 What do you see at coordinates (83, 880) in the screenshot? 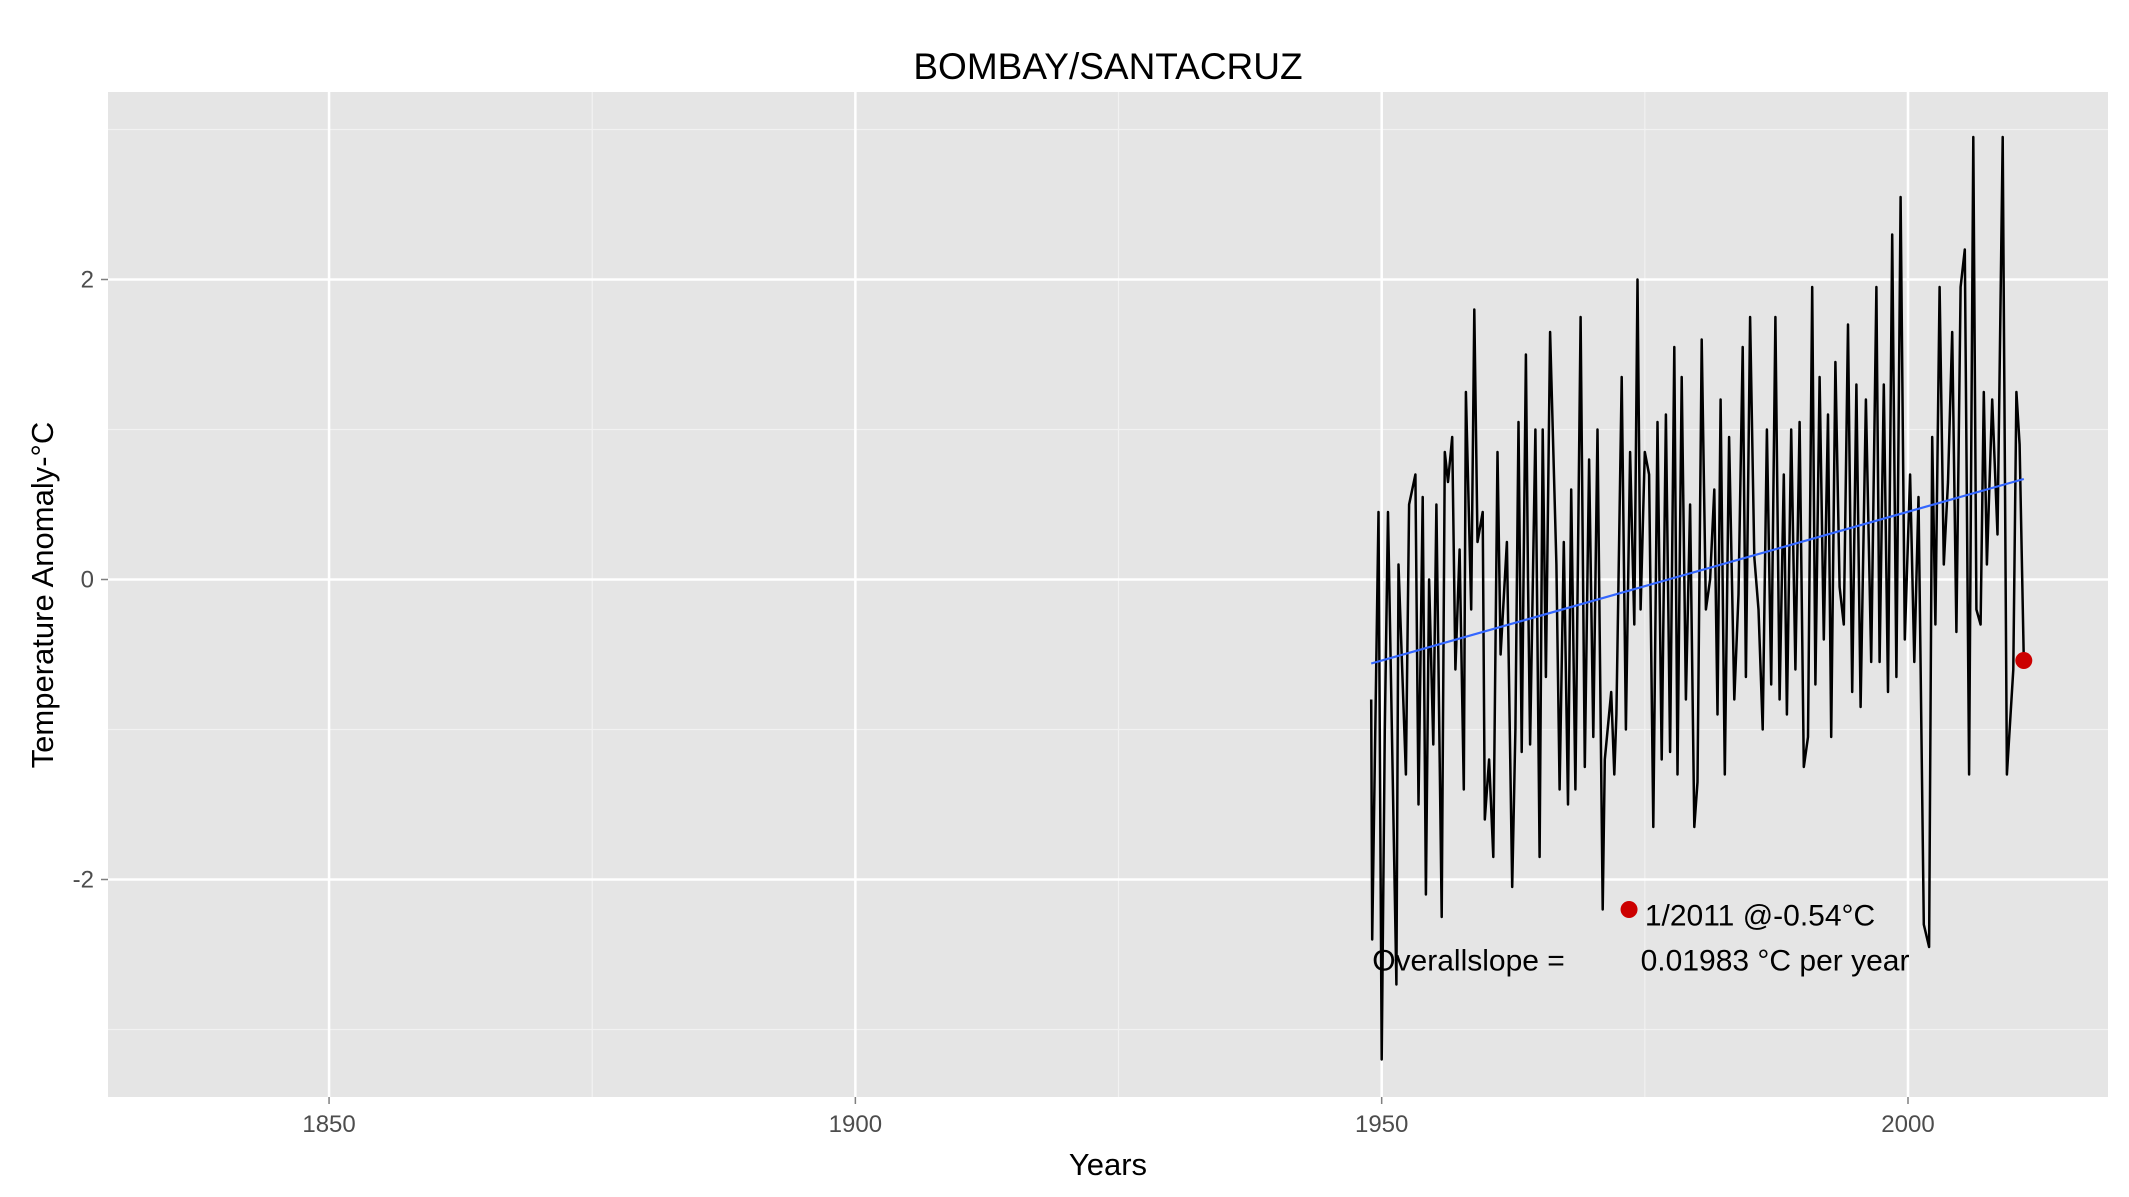
I see `y-tick-label: -2` at bounding box center [83, 880].